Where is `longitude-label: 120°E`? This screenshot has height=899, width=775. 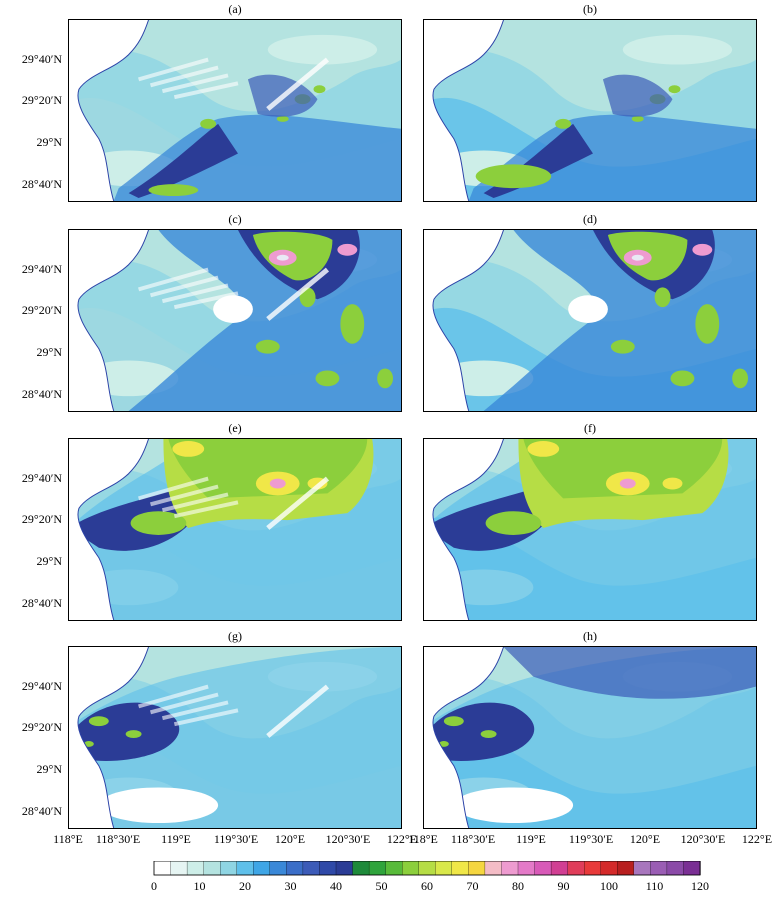
longitude-label: 120°E is located at coordinates (290, 839).